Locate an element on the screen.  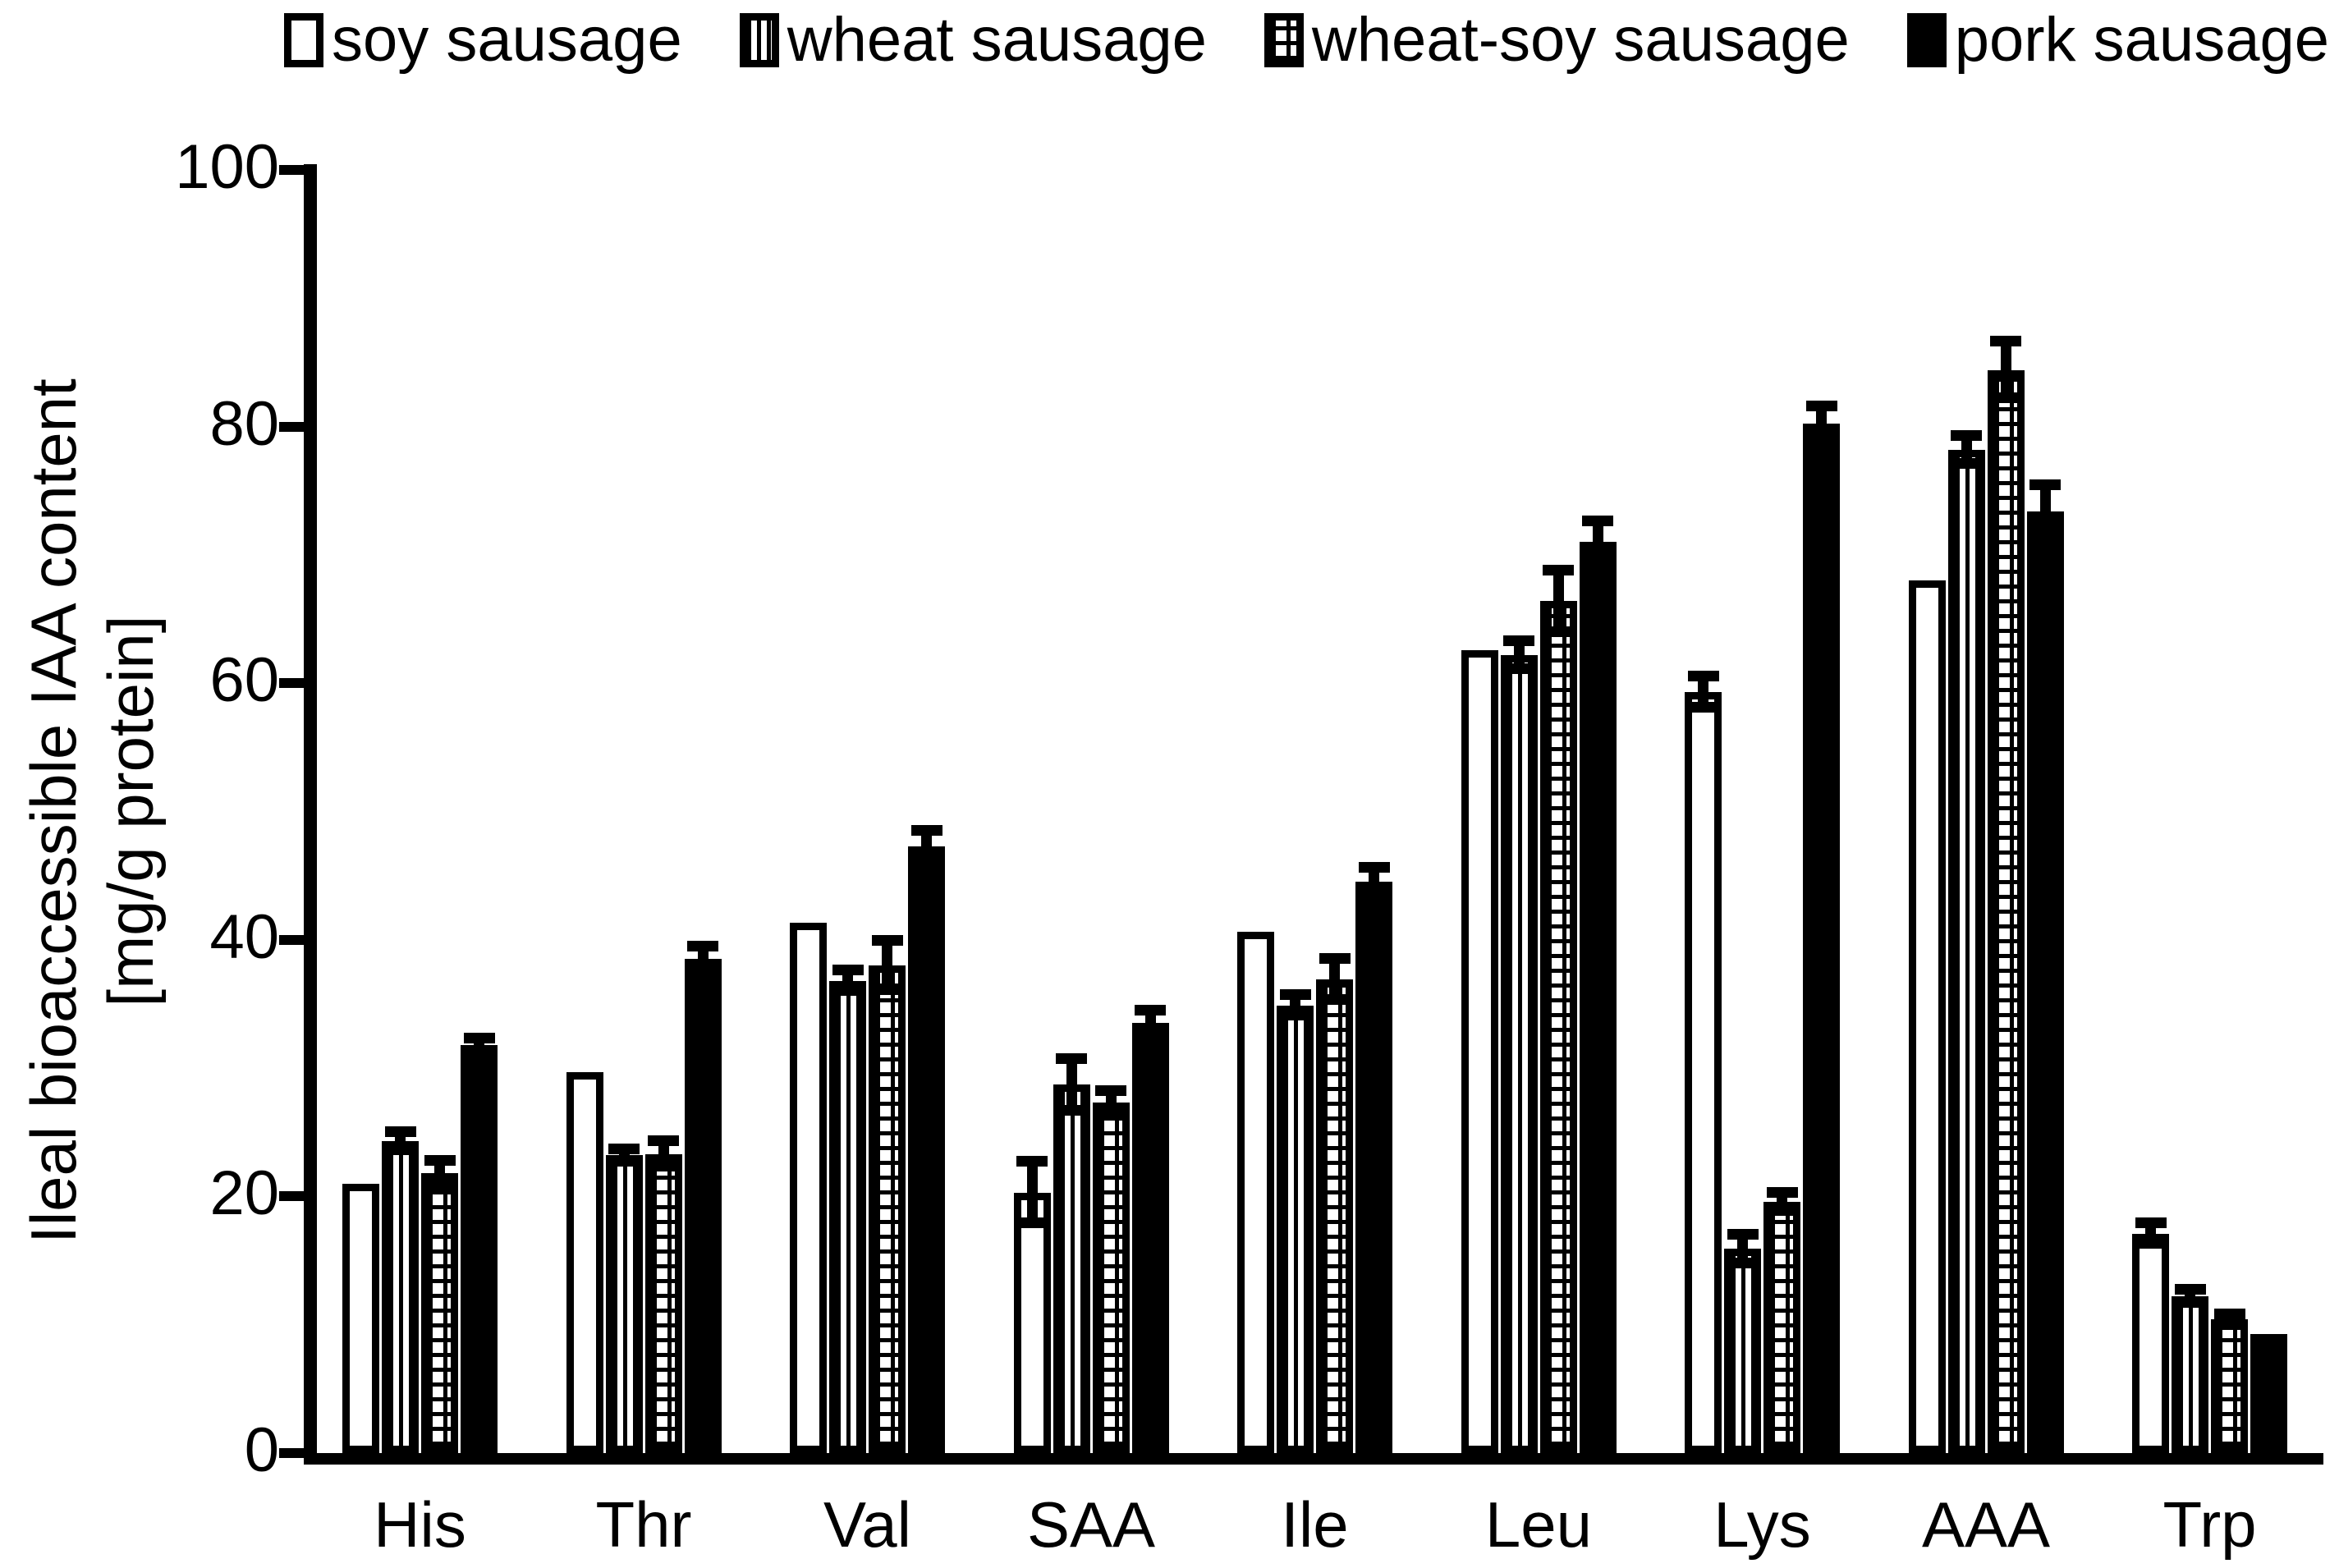
bar-group-Leu is located at coordinates (1539, 808).